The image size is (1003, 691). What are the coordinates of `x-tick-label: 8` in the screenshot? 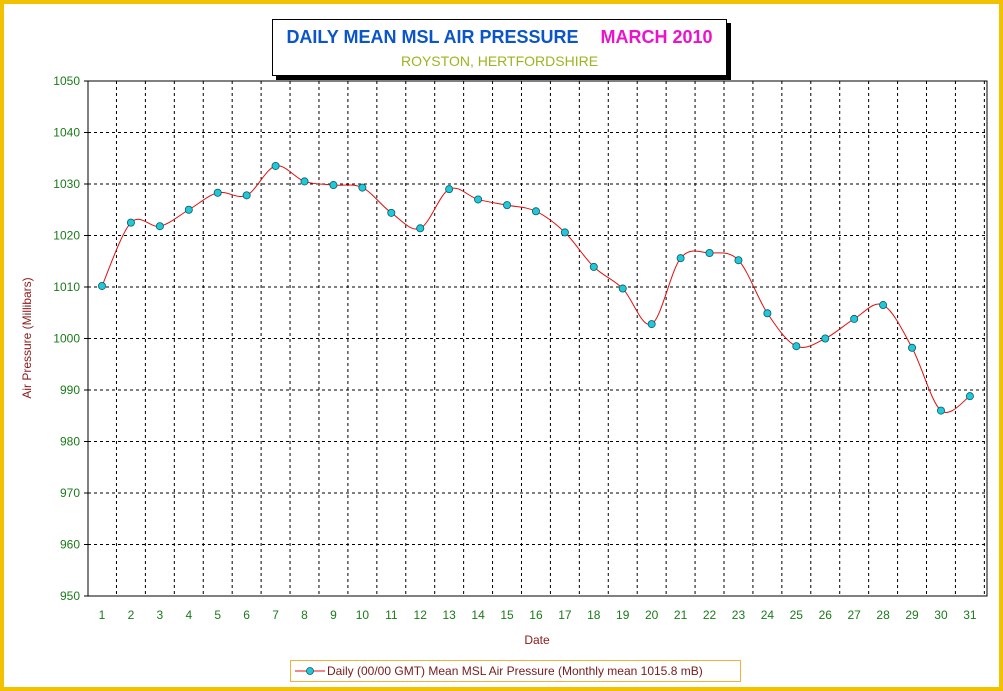 It's located at (304, 615).